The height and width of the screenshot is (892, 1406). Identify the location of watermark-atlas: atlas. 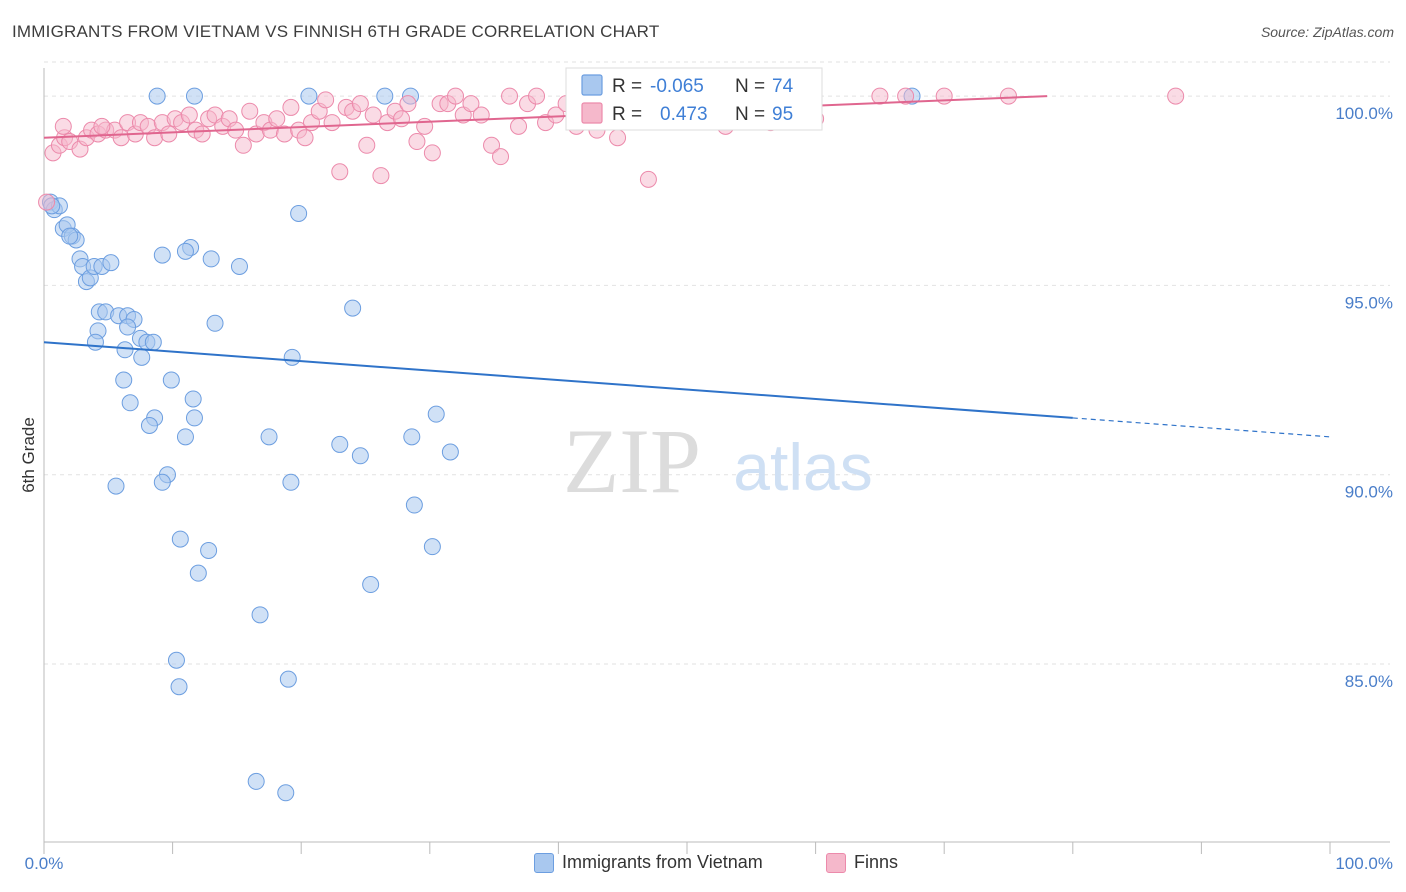
(802, 467).